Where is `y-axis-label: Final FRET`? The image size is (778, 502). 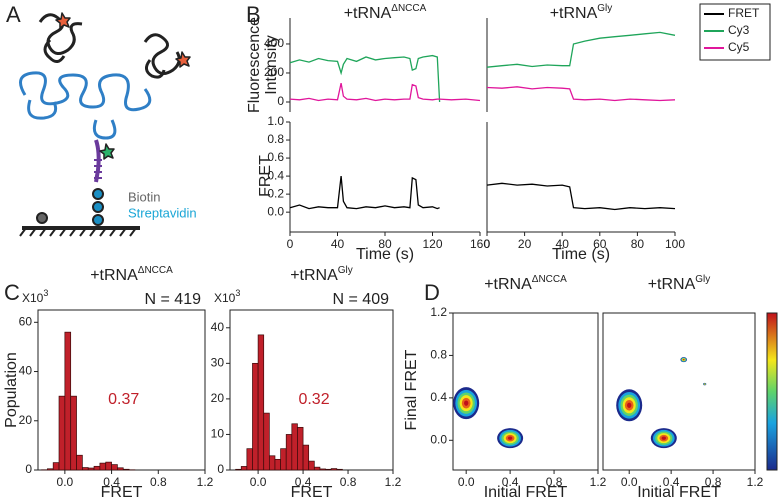 y-axis-label: Final FRET is located at coordinates (411, 389).